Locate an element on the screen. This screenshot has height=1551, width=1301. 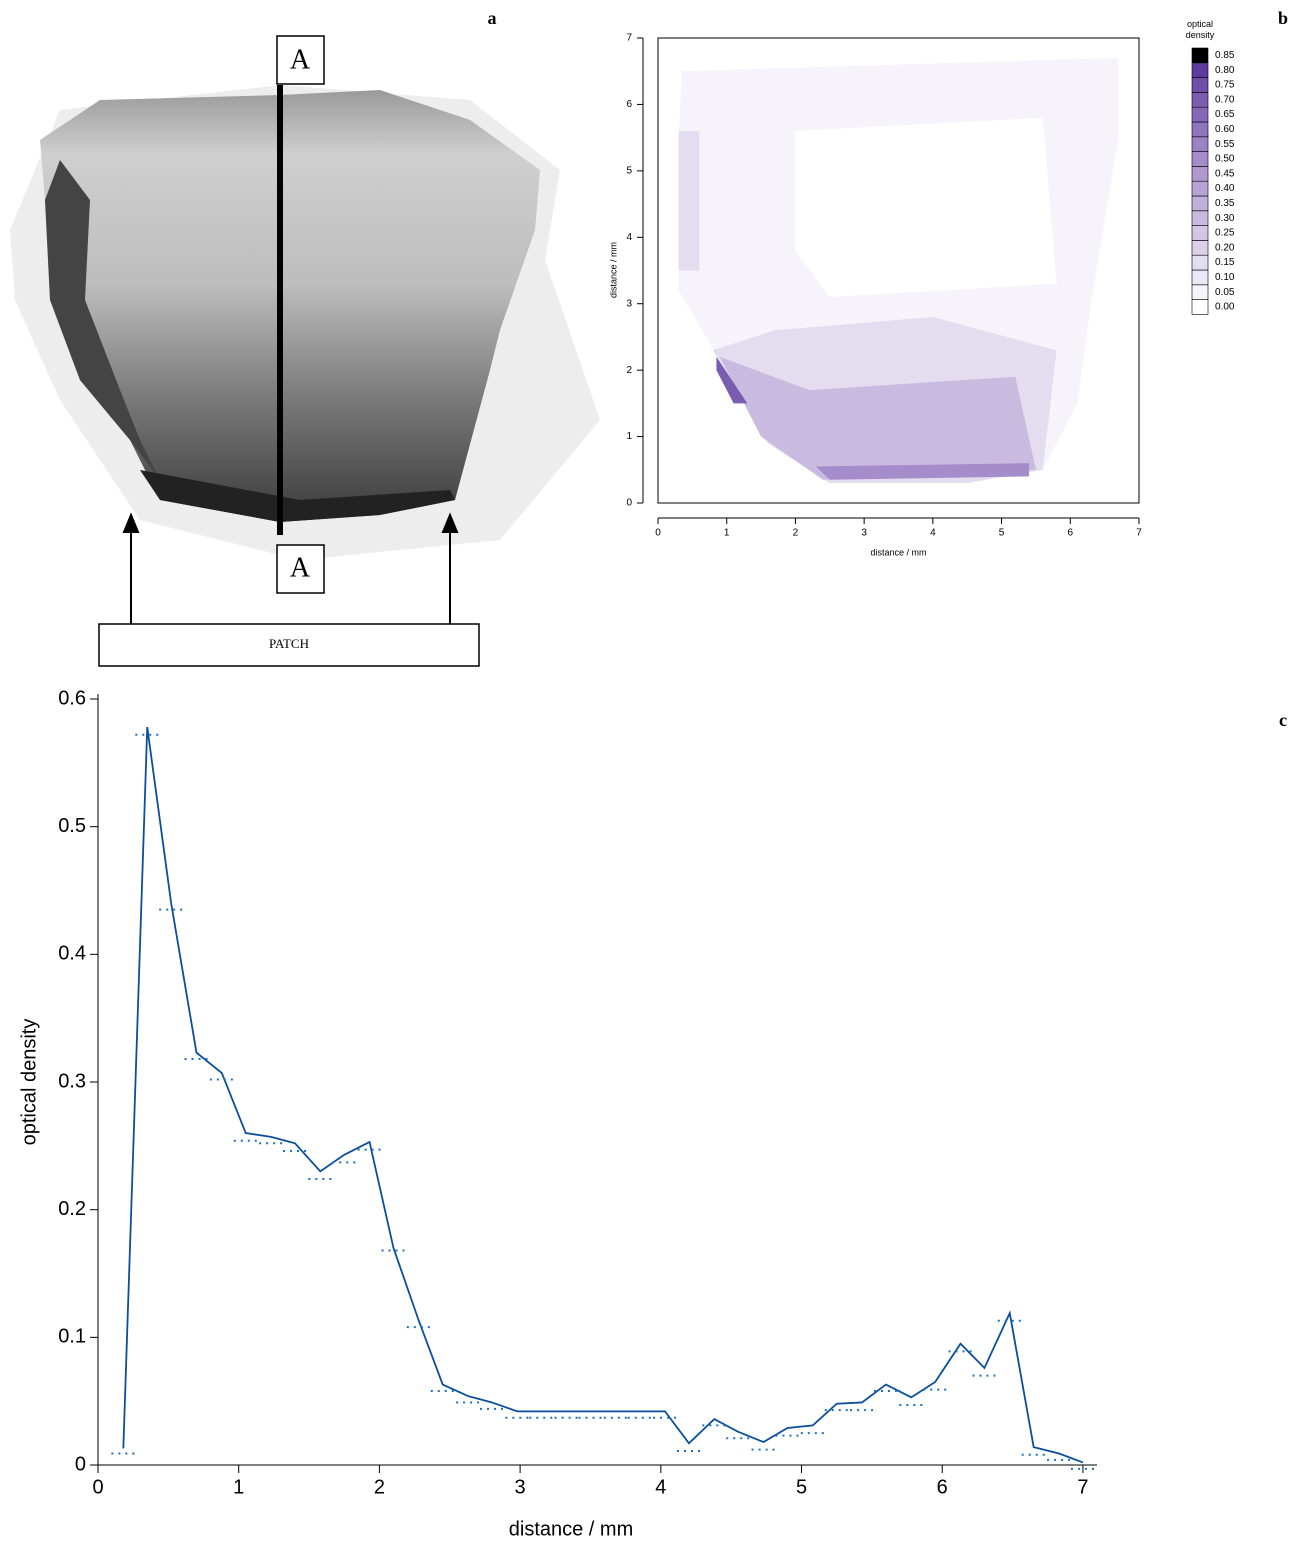
y-tick-label: 4 is located at coordinates (629, 237).